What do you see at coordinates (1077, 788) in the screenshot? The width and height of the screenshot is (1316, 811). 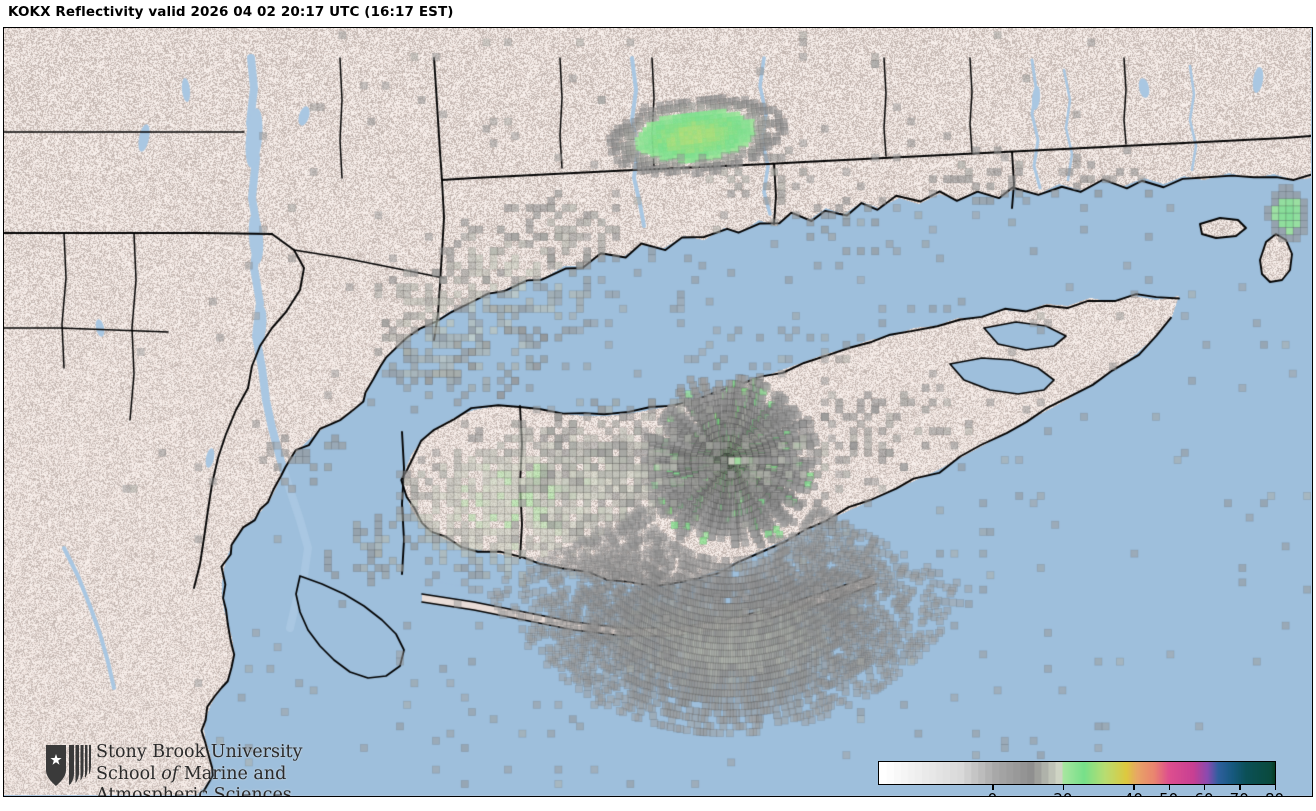 I see `colorbar-ticks` at bounding box center [1077, 788].